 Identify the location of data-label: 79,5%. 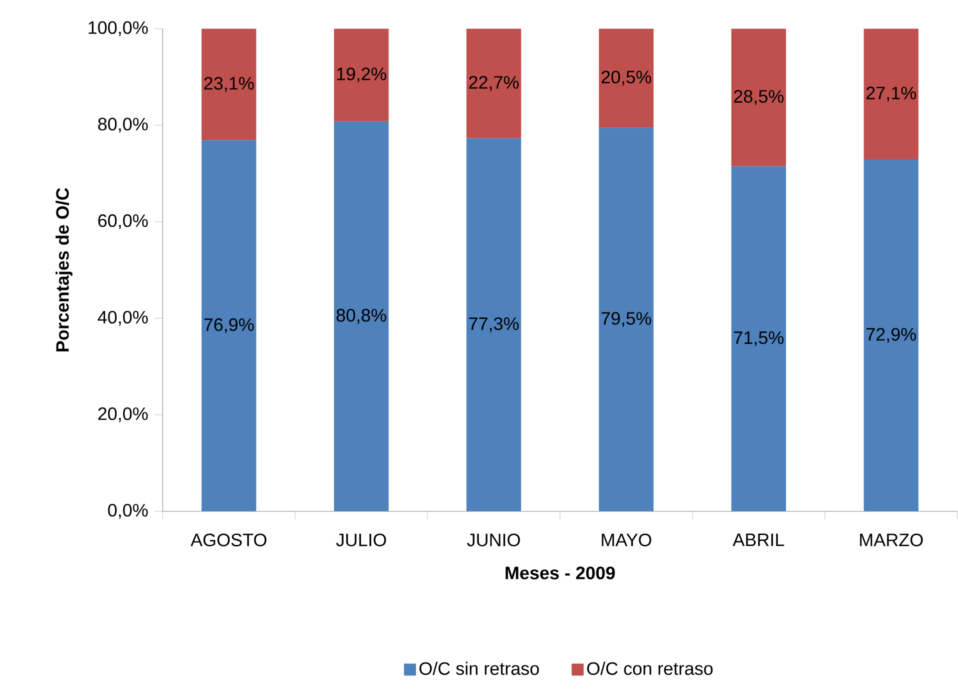
(627, 319).